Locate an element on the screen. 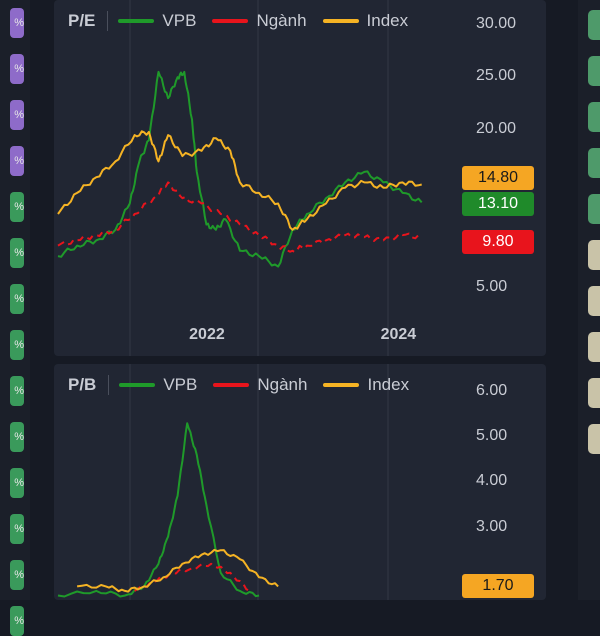 The image size is (600, 636). pe-legend: P/E VPB Ngành Index is located at coordinates (246, 21).